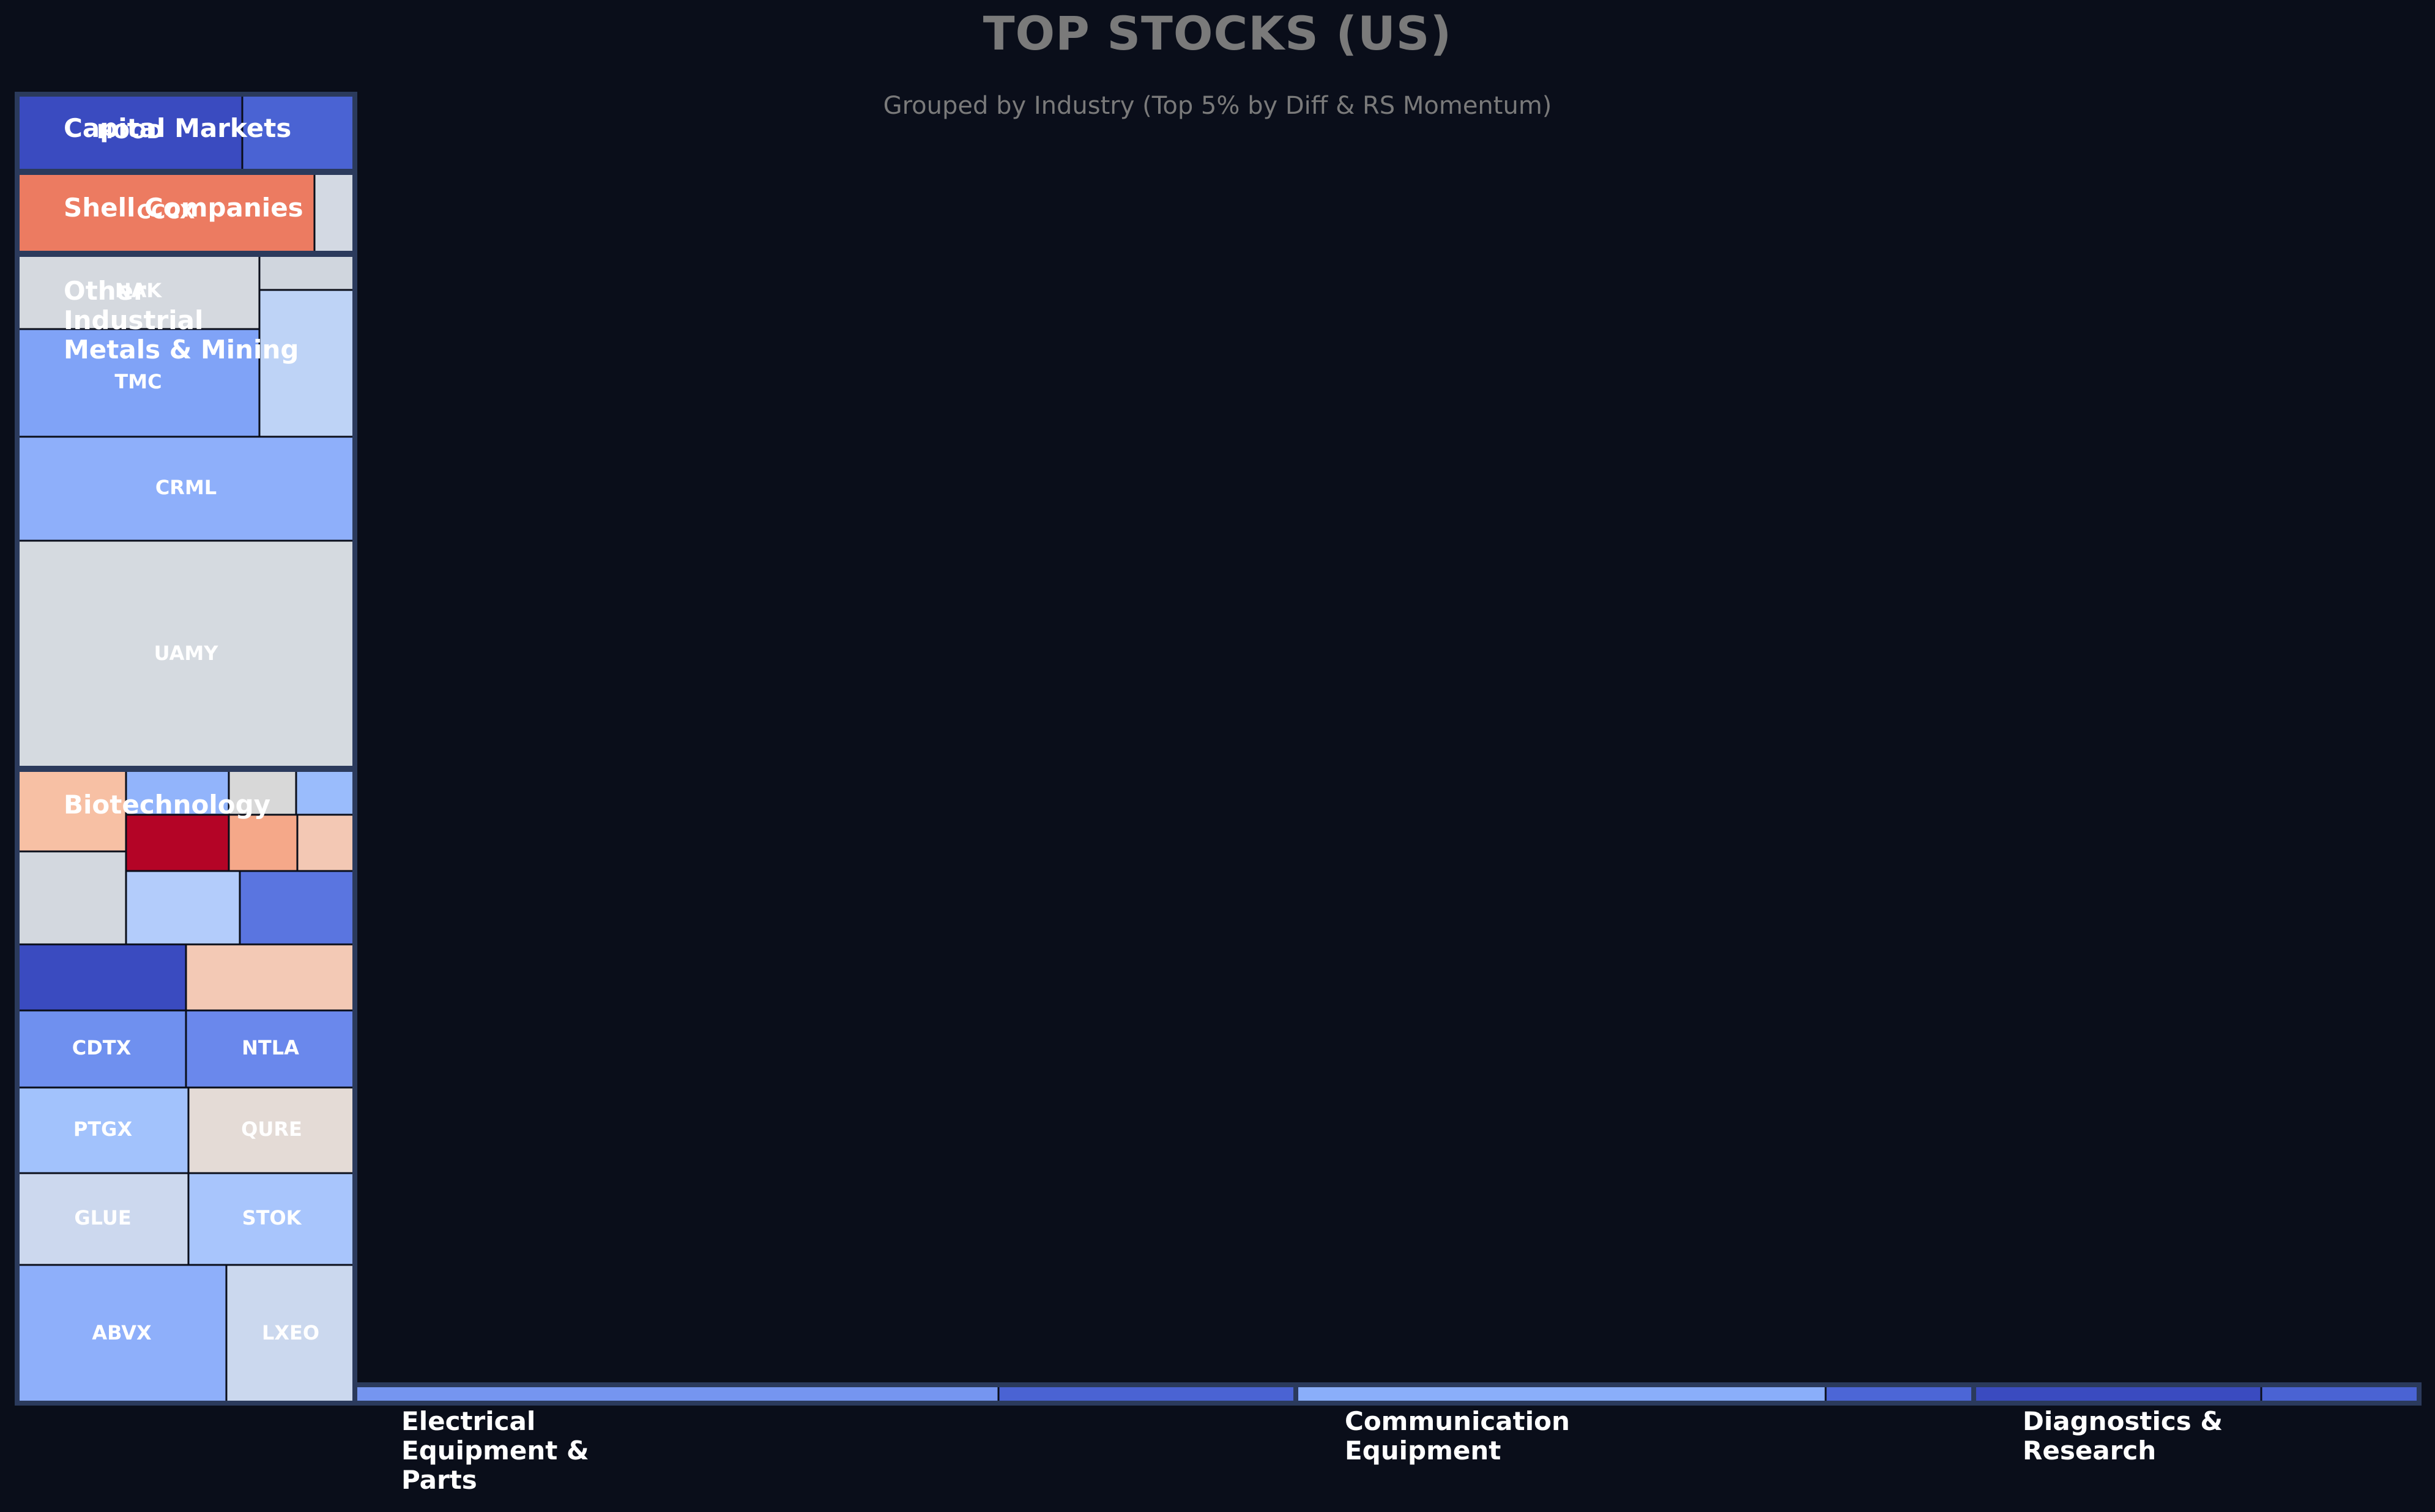  I want to click on tile-nak, so click(138, 291).